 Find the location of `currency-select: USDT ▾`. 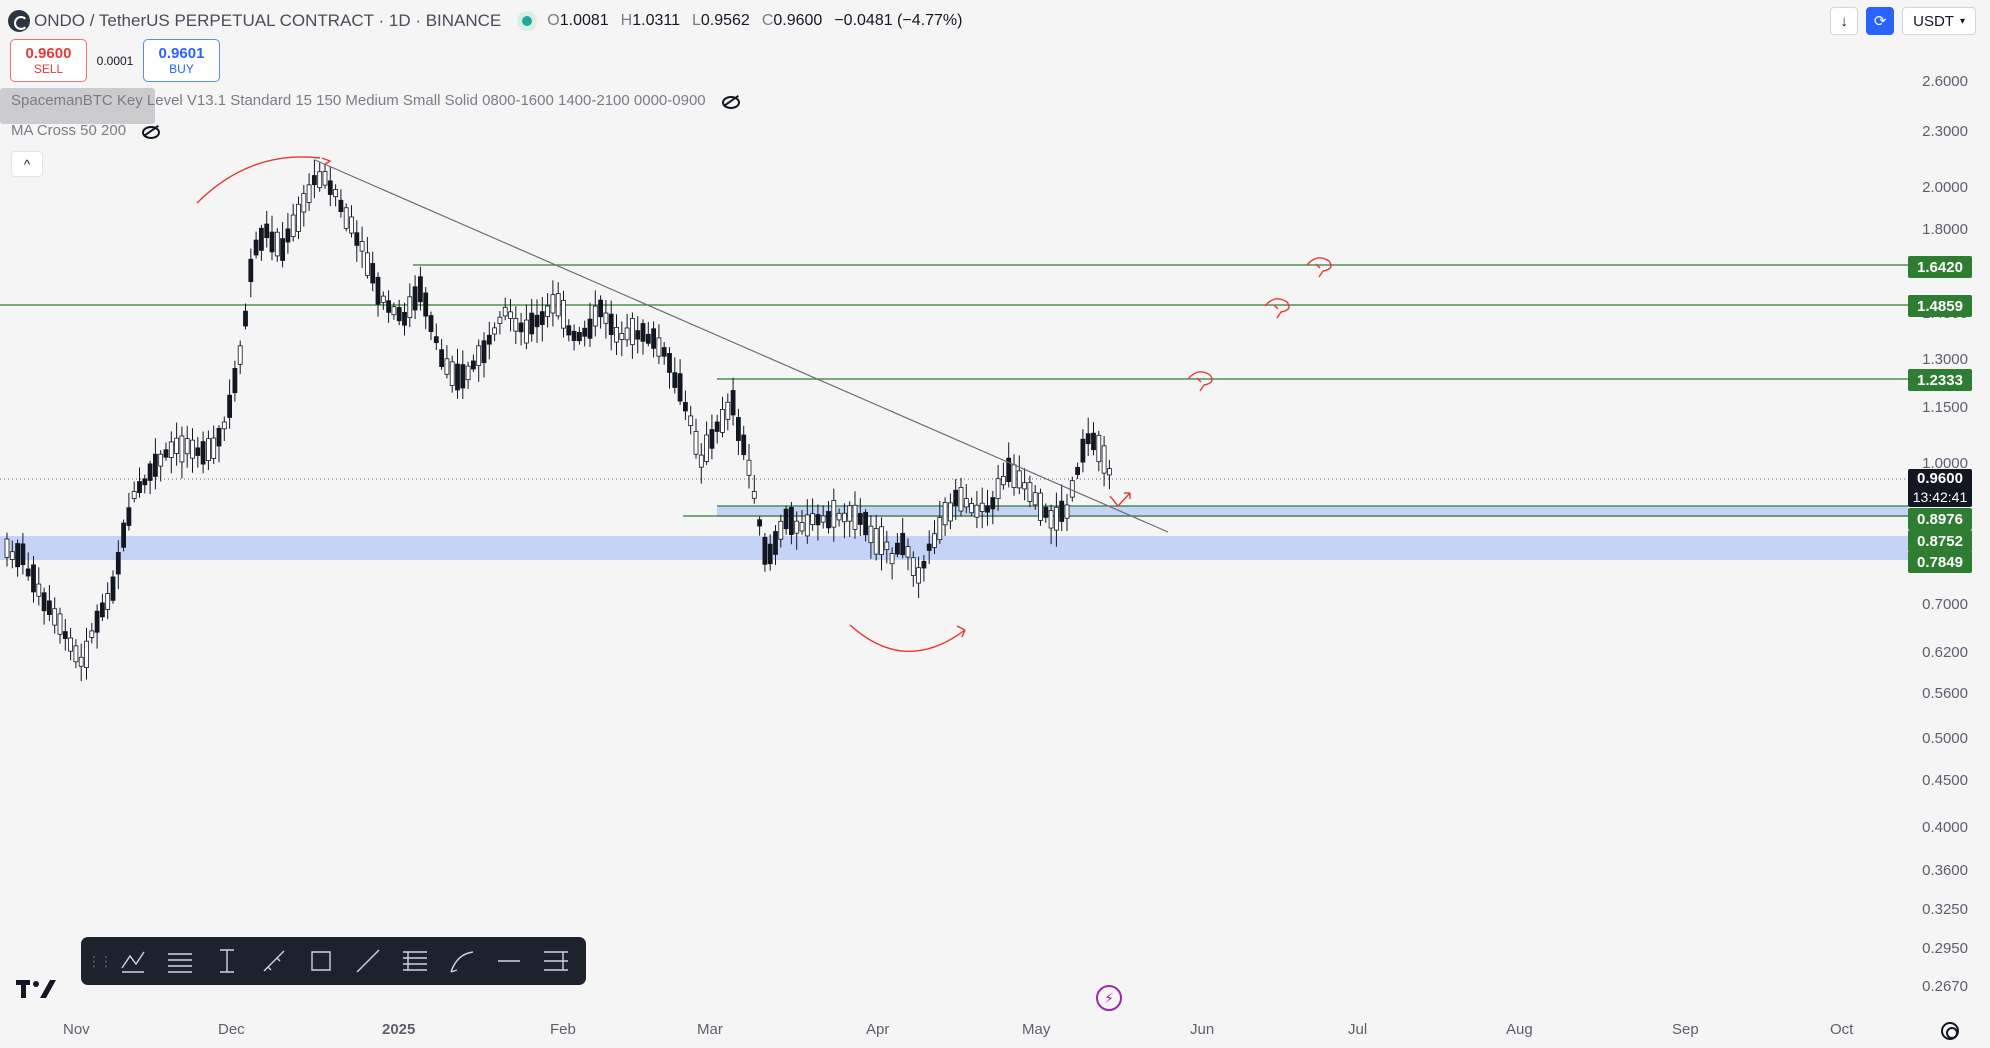

currency-select: USDT ▾ is located at coordinates (1939, 21).